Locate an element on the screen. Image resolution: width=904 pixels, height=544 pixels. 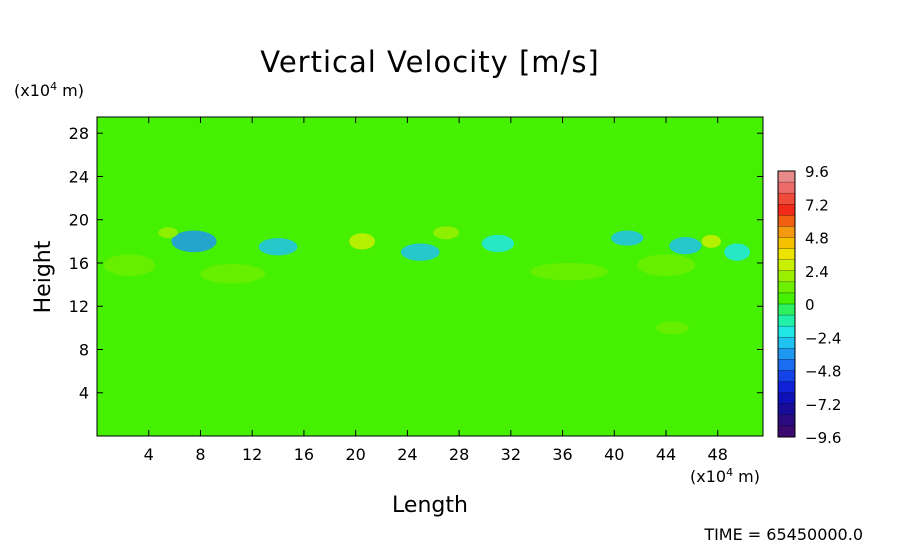
x-tick-label: 8 is located at coordinates (200, 454).